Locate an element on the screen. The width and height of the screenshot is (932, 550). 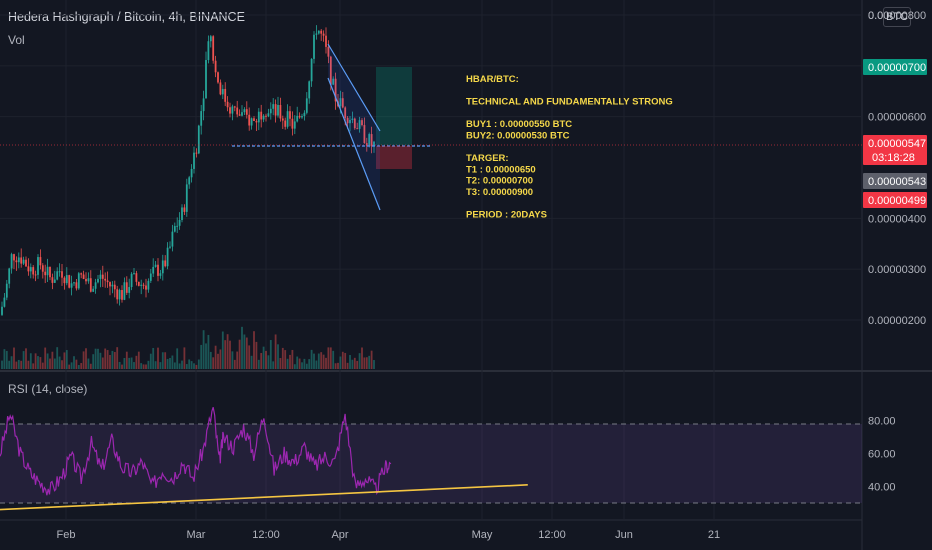
time-axis-label: Apr is located at coordinates (339, 535).